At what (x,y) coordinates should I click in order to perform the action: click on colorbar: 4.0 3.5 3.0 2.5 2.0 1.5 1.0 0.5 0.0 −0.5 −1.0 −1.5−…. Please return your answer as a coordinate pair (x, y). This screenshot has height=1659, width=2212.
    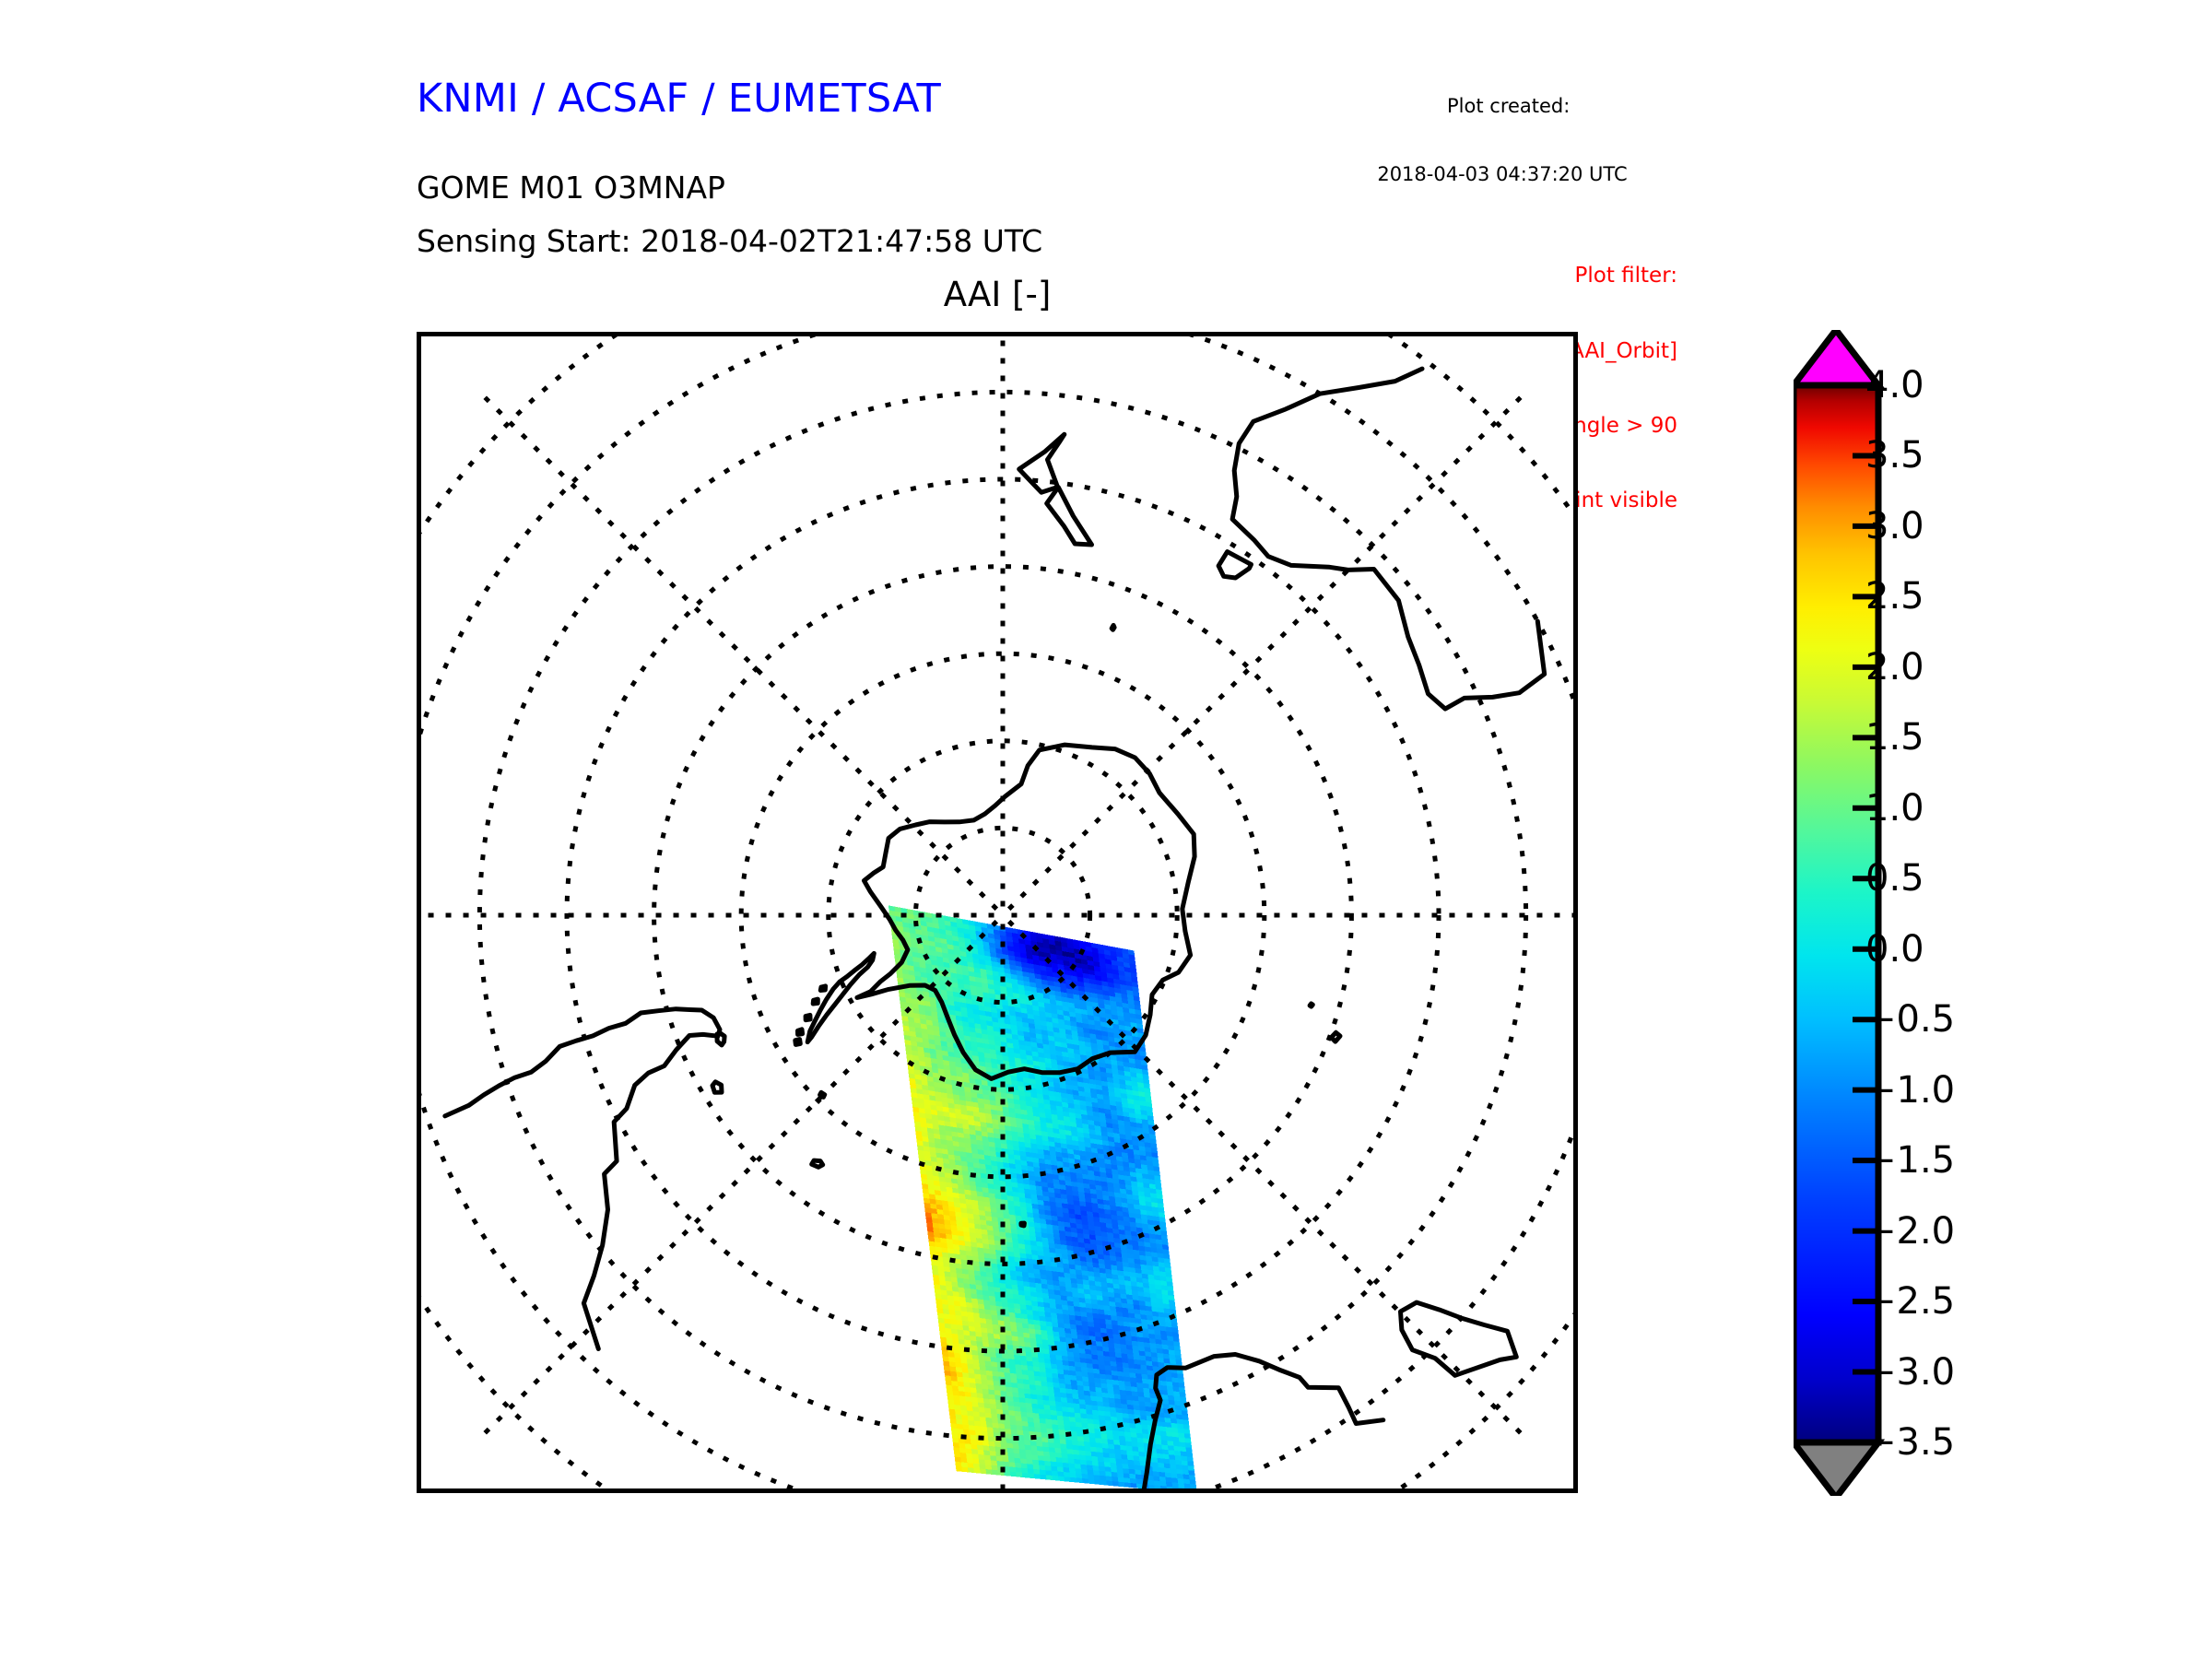
    Looking at the image, I should click on (1969, 913).